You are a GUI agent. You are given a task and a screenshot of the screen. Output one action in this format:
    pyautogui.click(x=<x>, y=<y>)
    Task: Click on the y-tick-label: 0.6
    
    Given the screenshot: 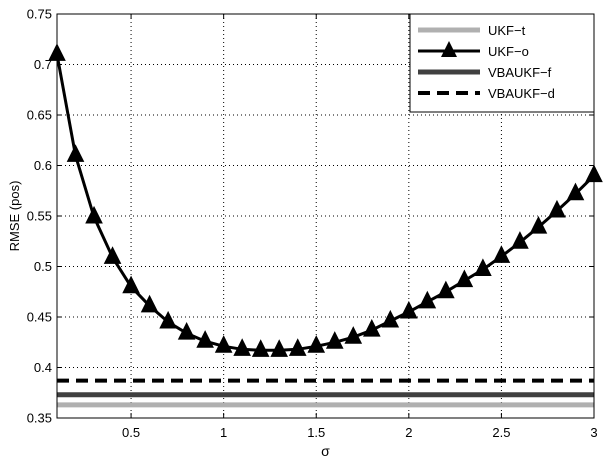 What is the action you would take?
    pyautogui.click(x=43, y=165)
    